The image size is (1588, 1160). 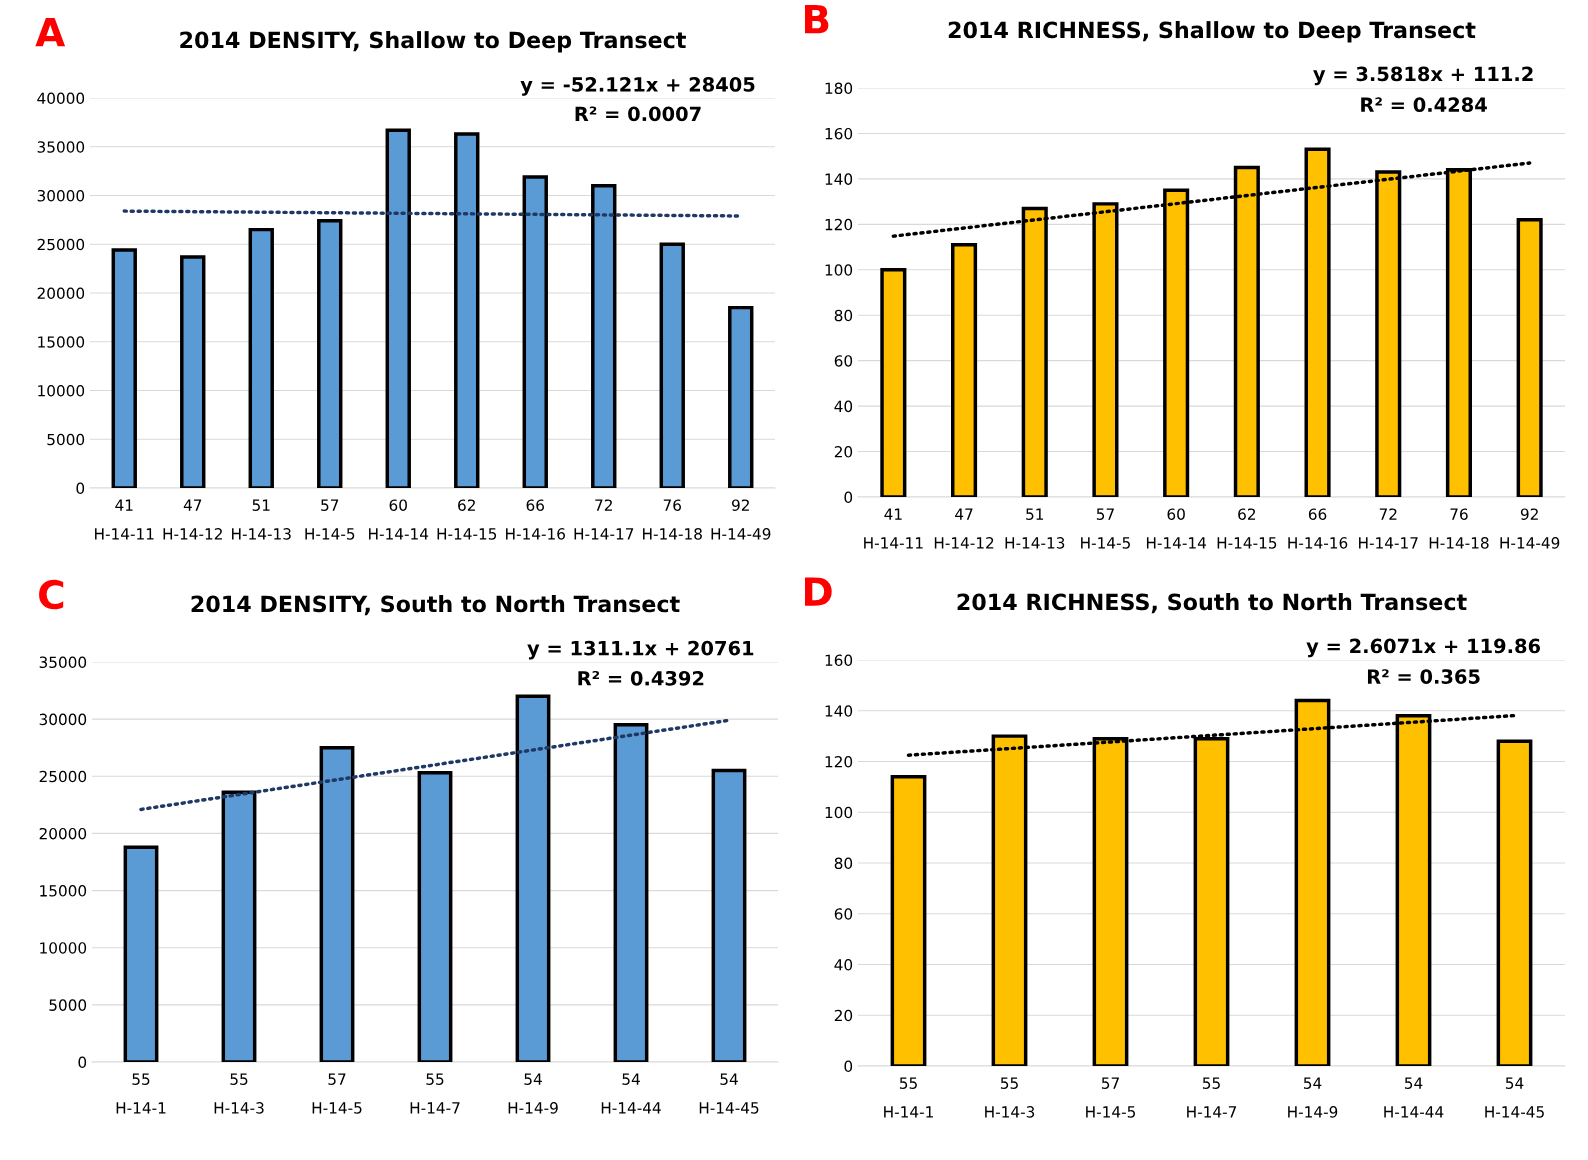 I want to click on annotation: R² = 0.4284, so click(x=1424, y=105).